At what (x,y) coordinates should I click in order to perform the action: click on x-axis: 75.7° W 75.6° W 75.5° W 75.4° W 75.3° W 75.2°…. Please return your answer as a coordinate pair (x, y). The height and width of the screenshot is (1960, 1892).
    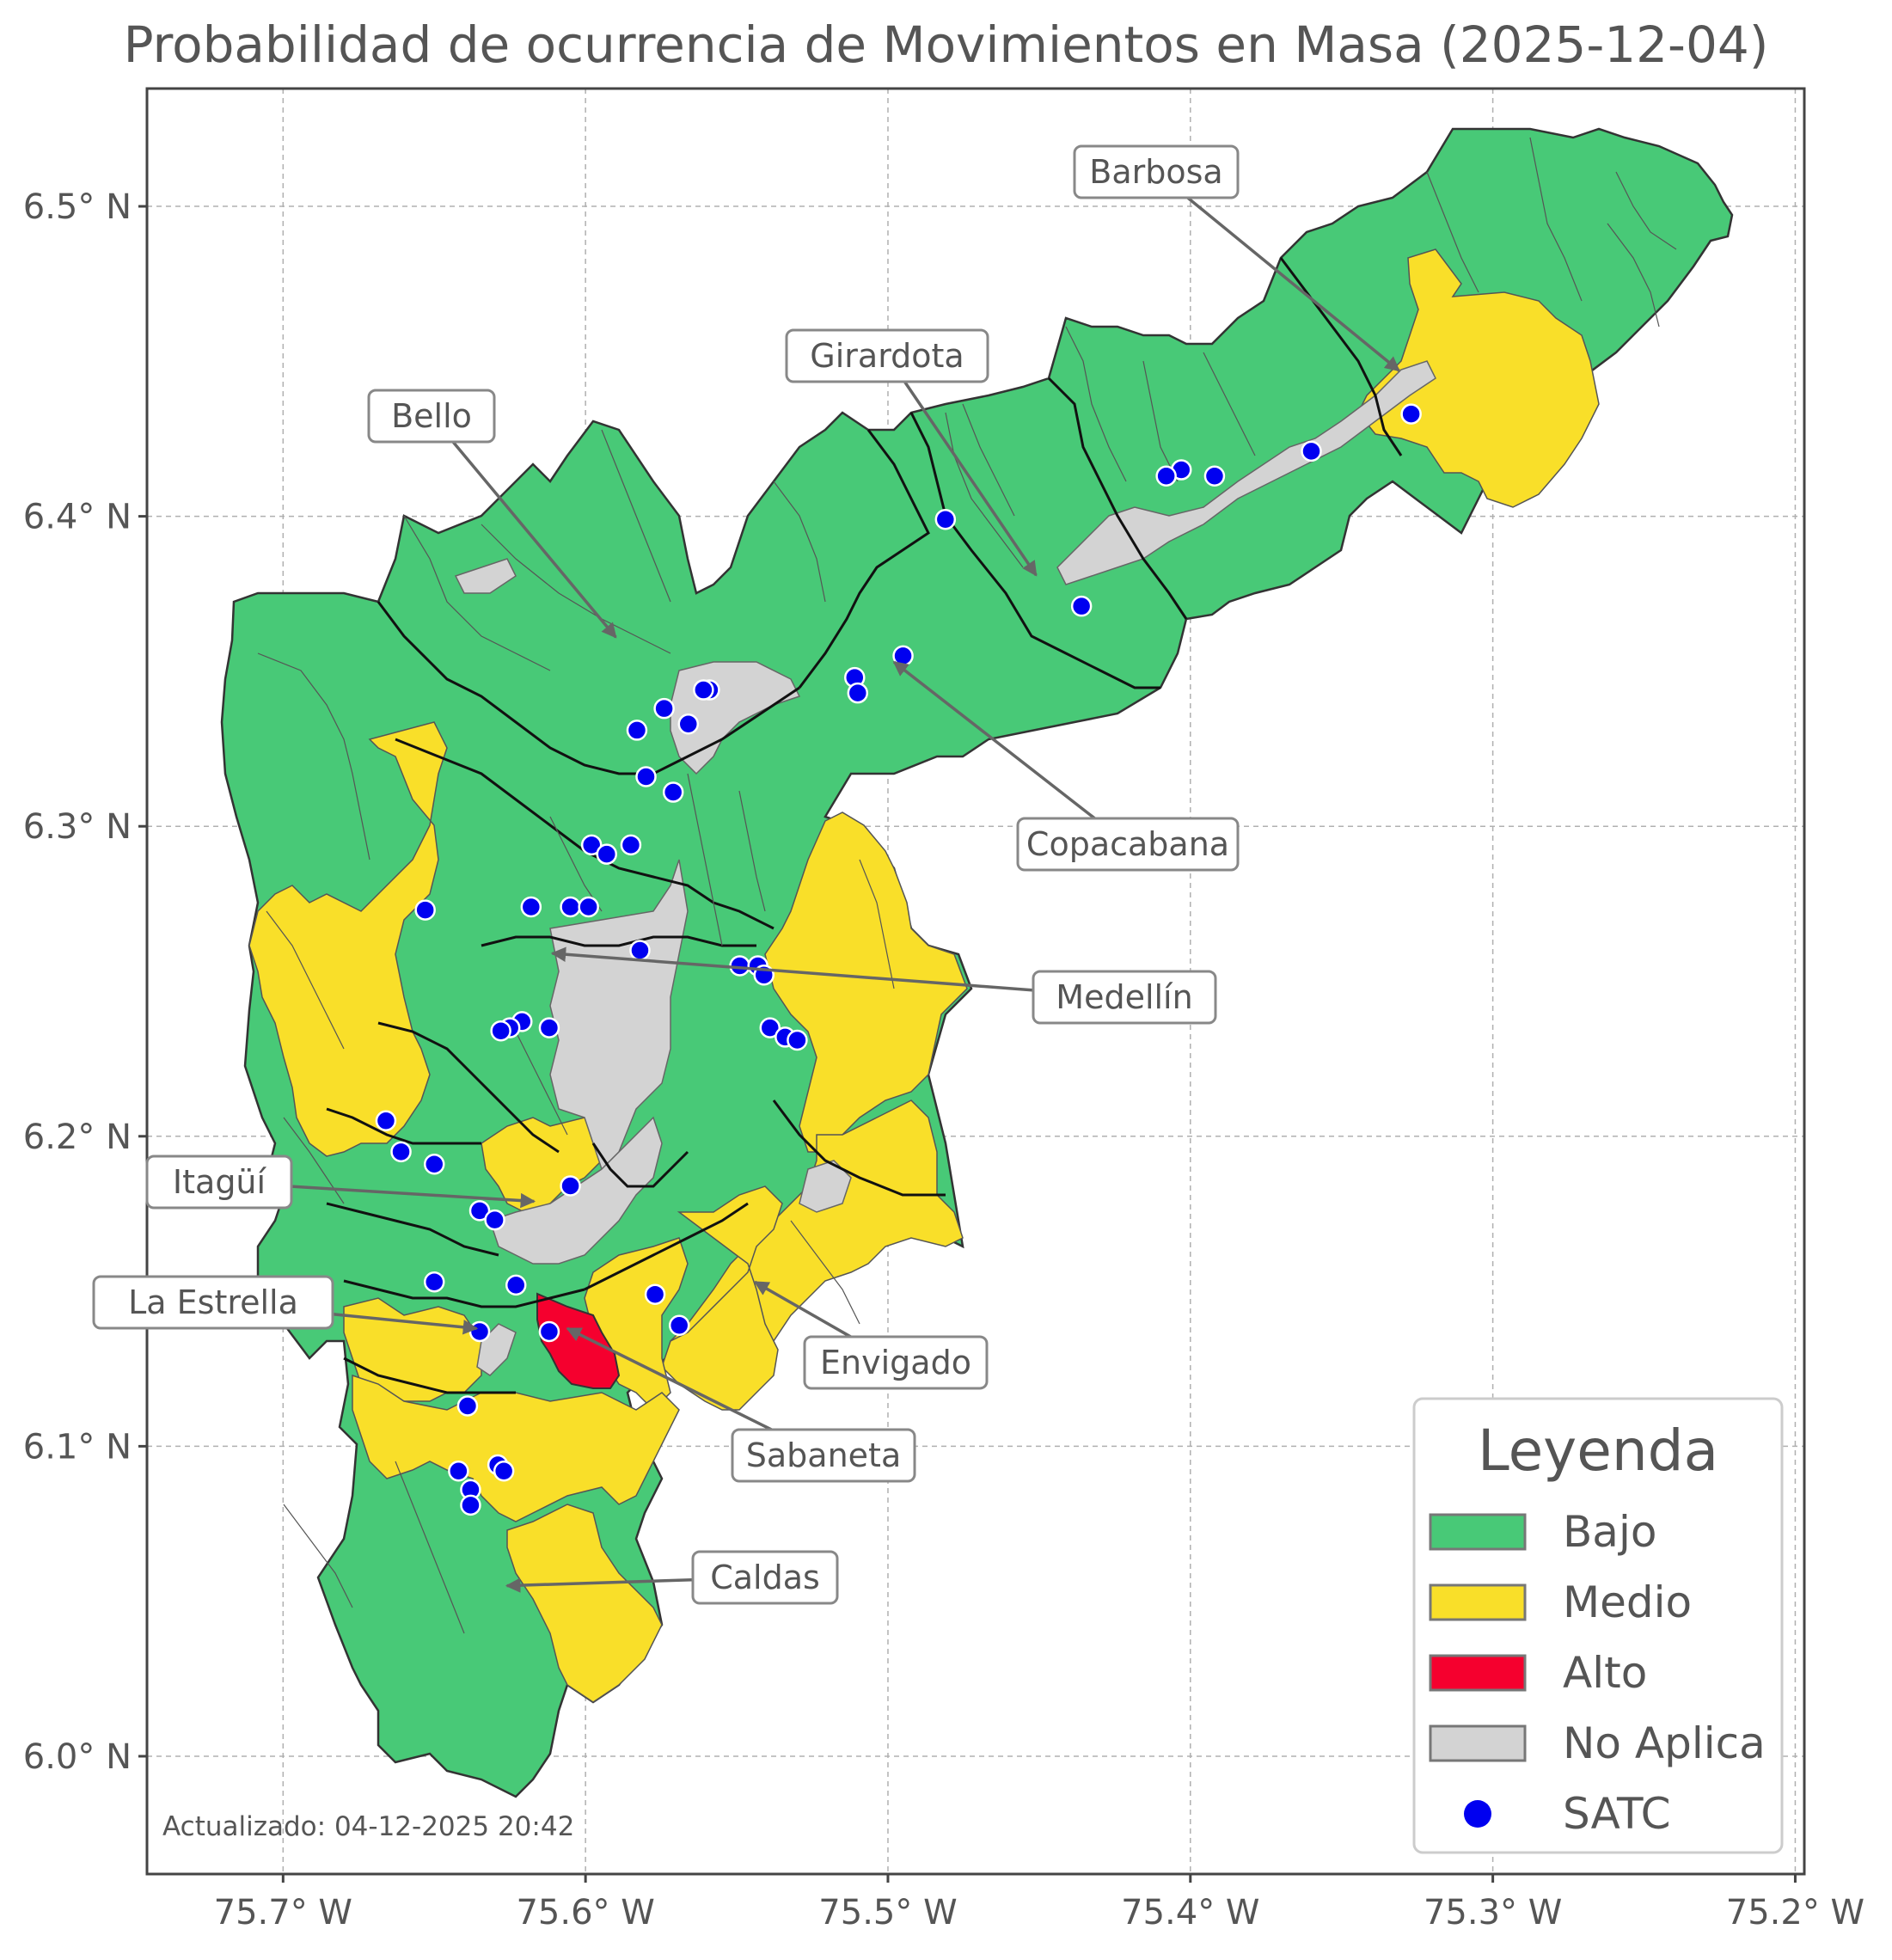
    Looking at the image, I should click on (1039, 1903).